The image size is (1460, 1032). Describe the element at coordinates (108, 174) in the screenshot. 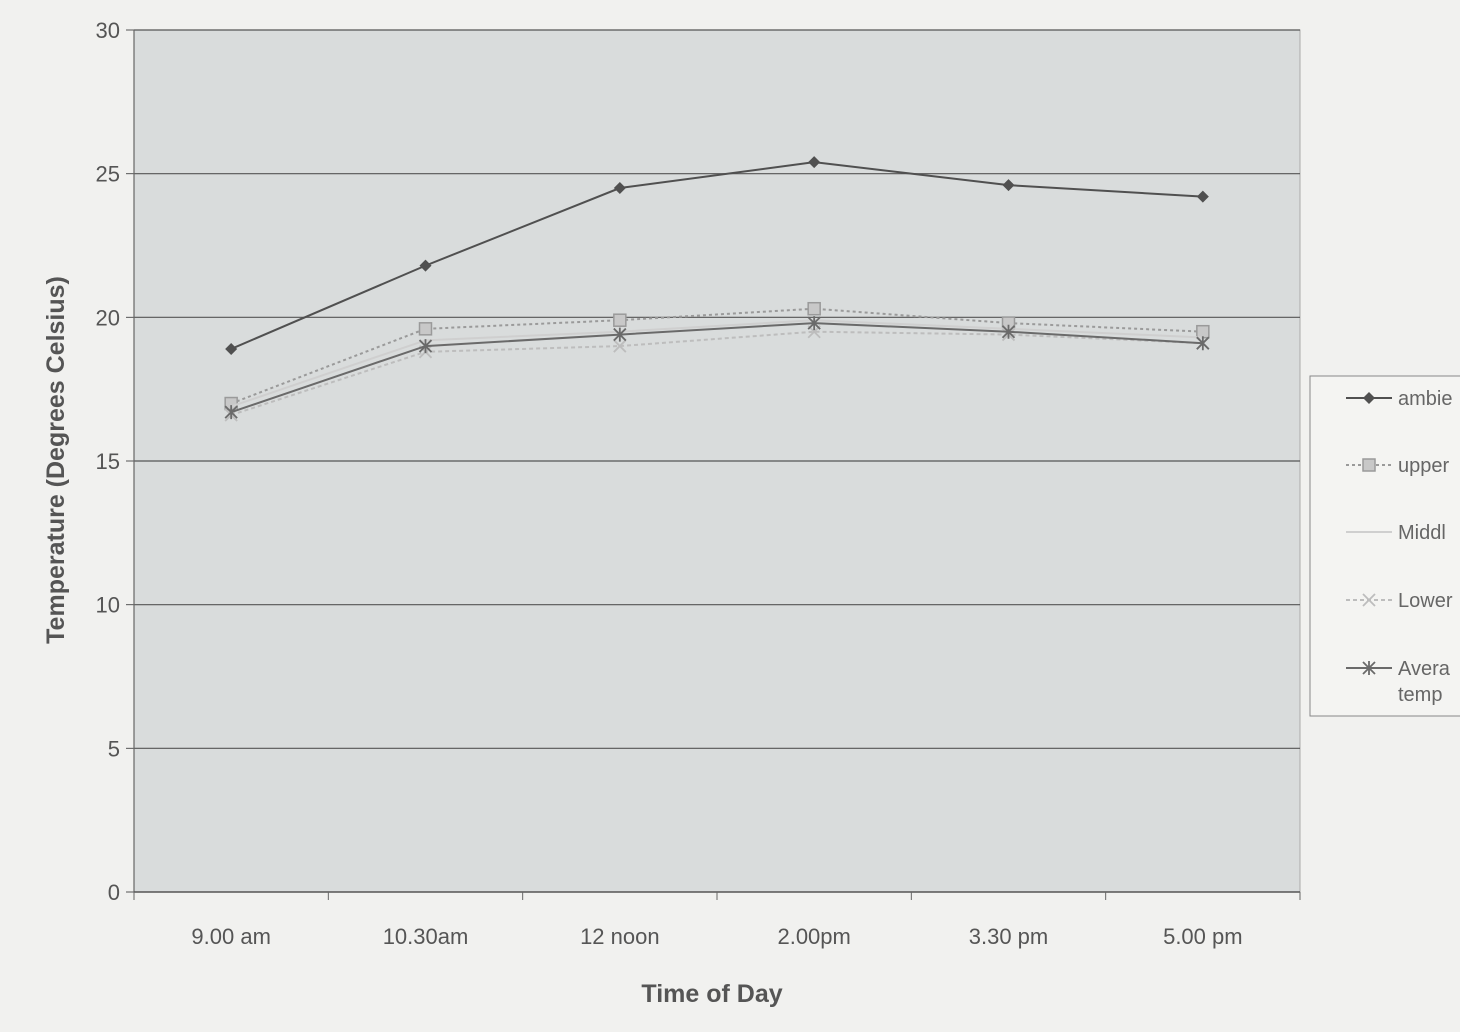

I see `y-tick-label: 25` at that location.